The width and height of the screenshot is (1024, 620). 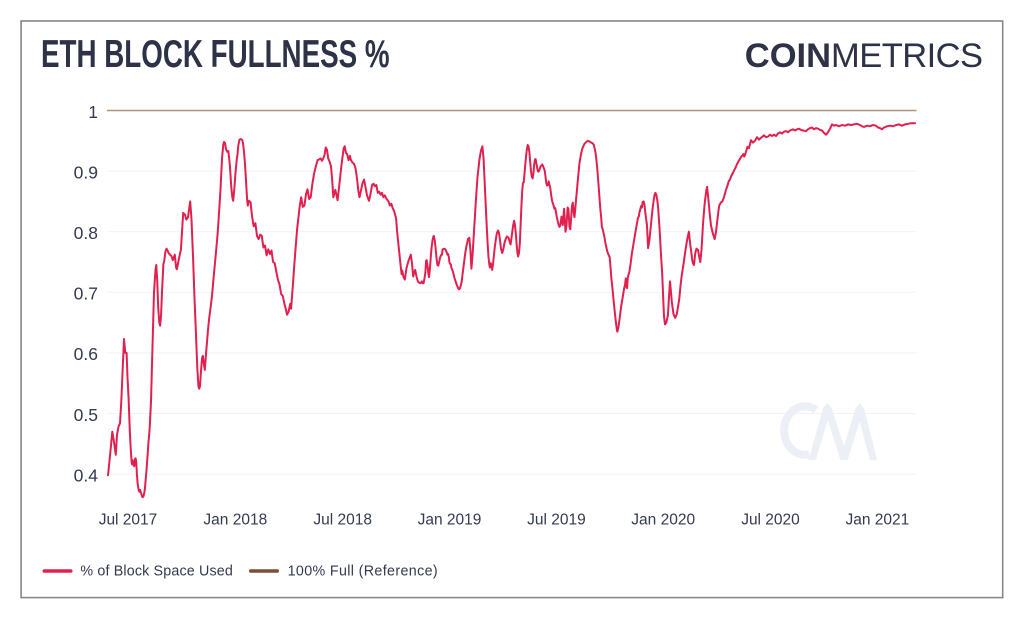 What do you see at coordinates (235, 520) in the screenshot?
I see `svg-text: Jan 2018` at bounding box center [235, 520].